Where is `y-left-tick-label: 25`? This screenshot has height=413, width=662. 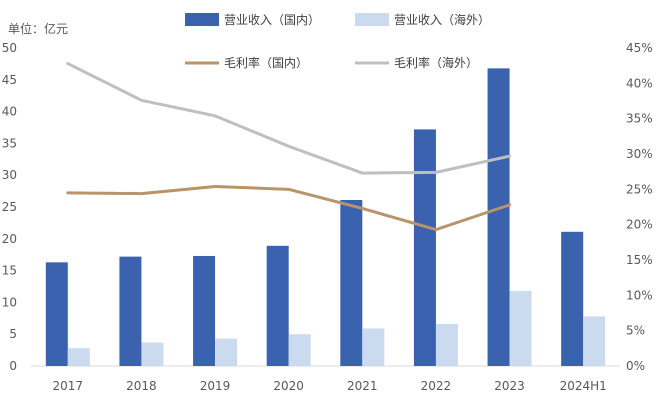
y-left-tick-label: 25 is located at coordinates (9, 207).